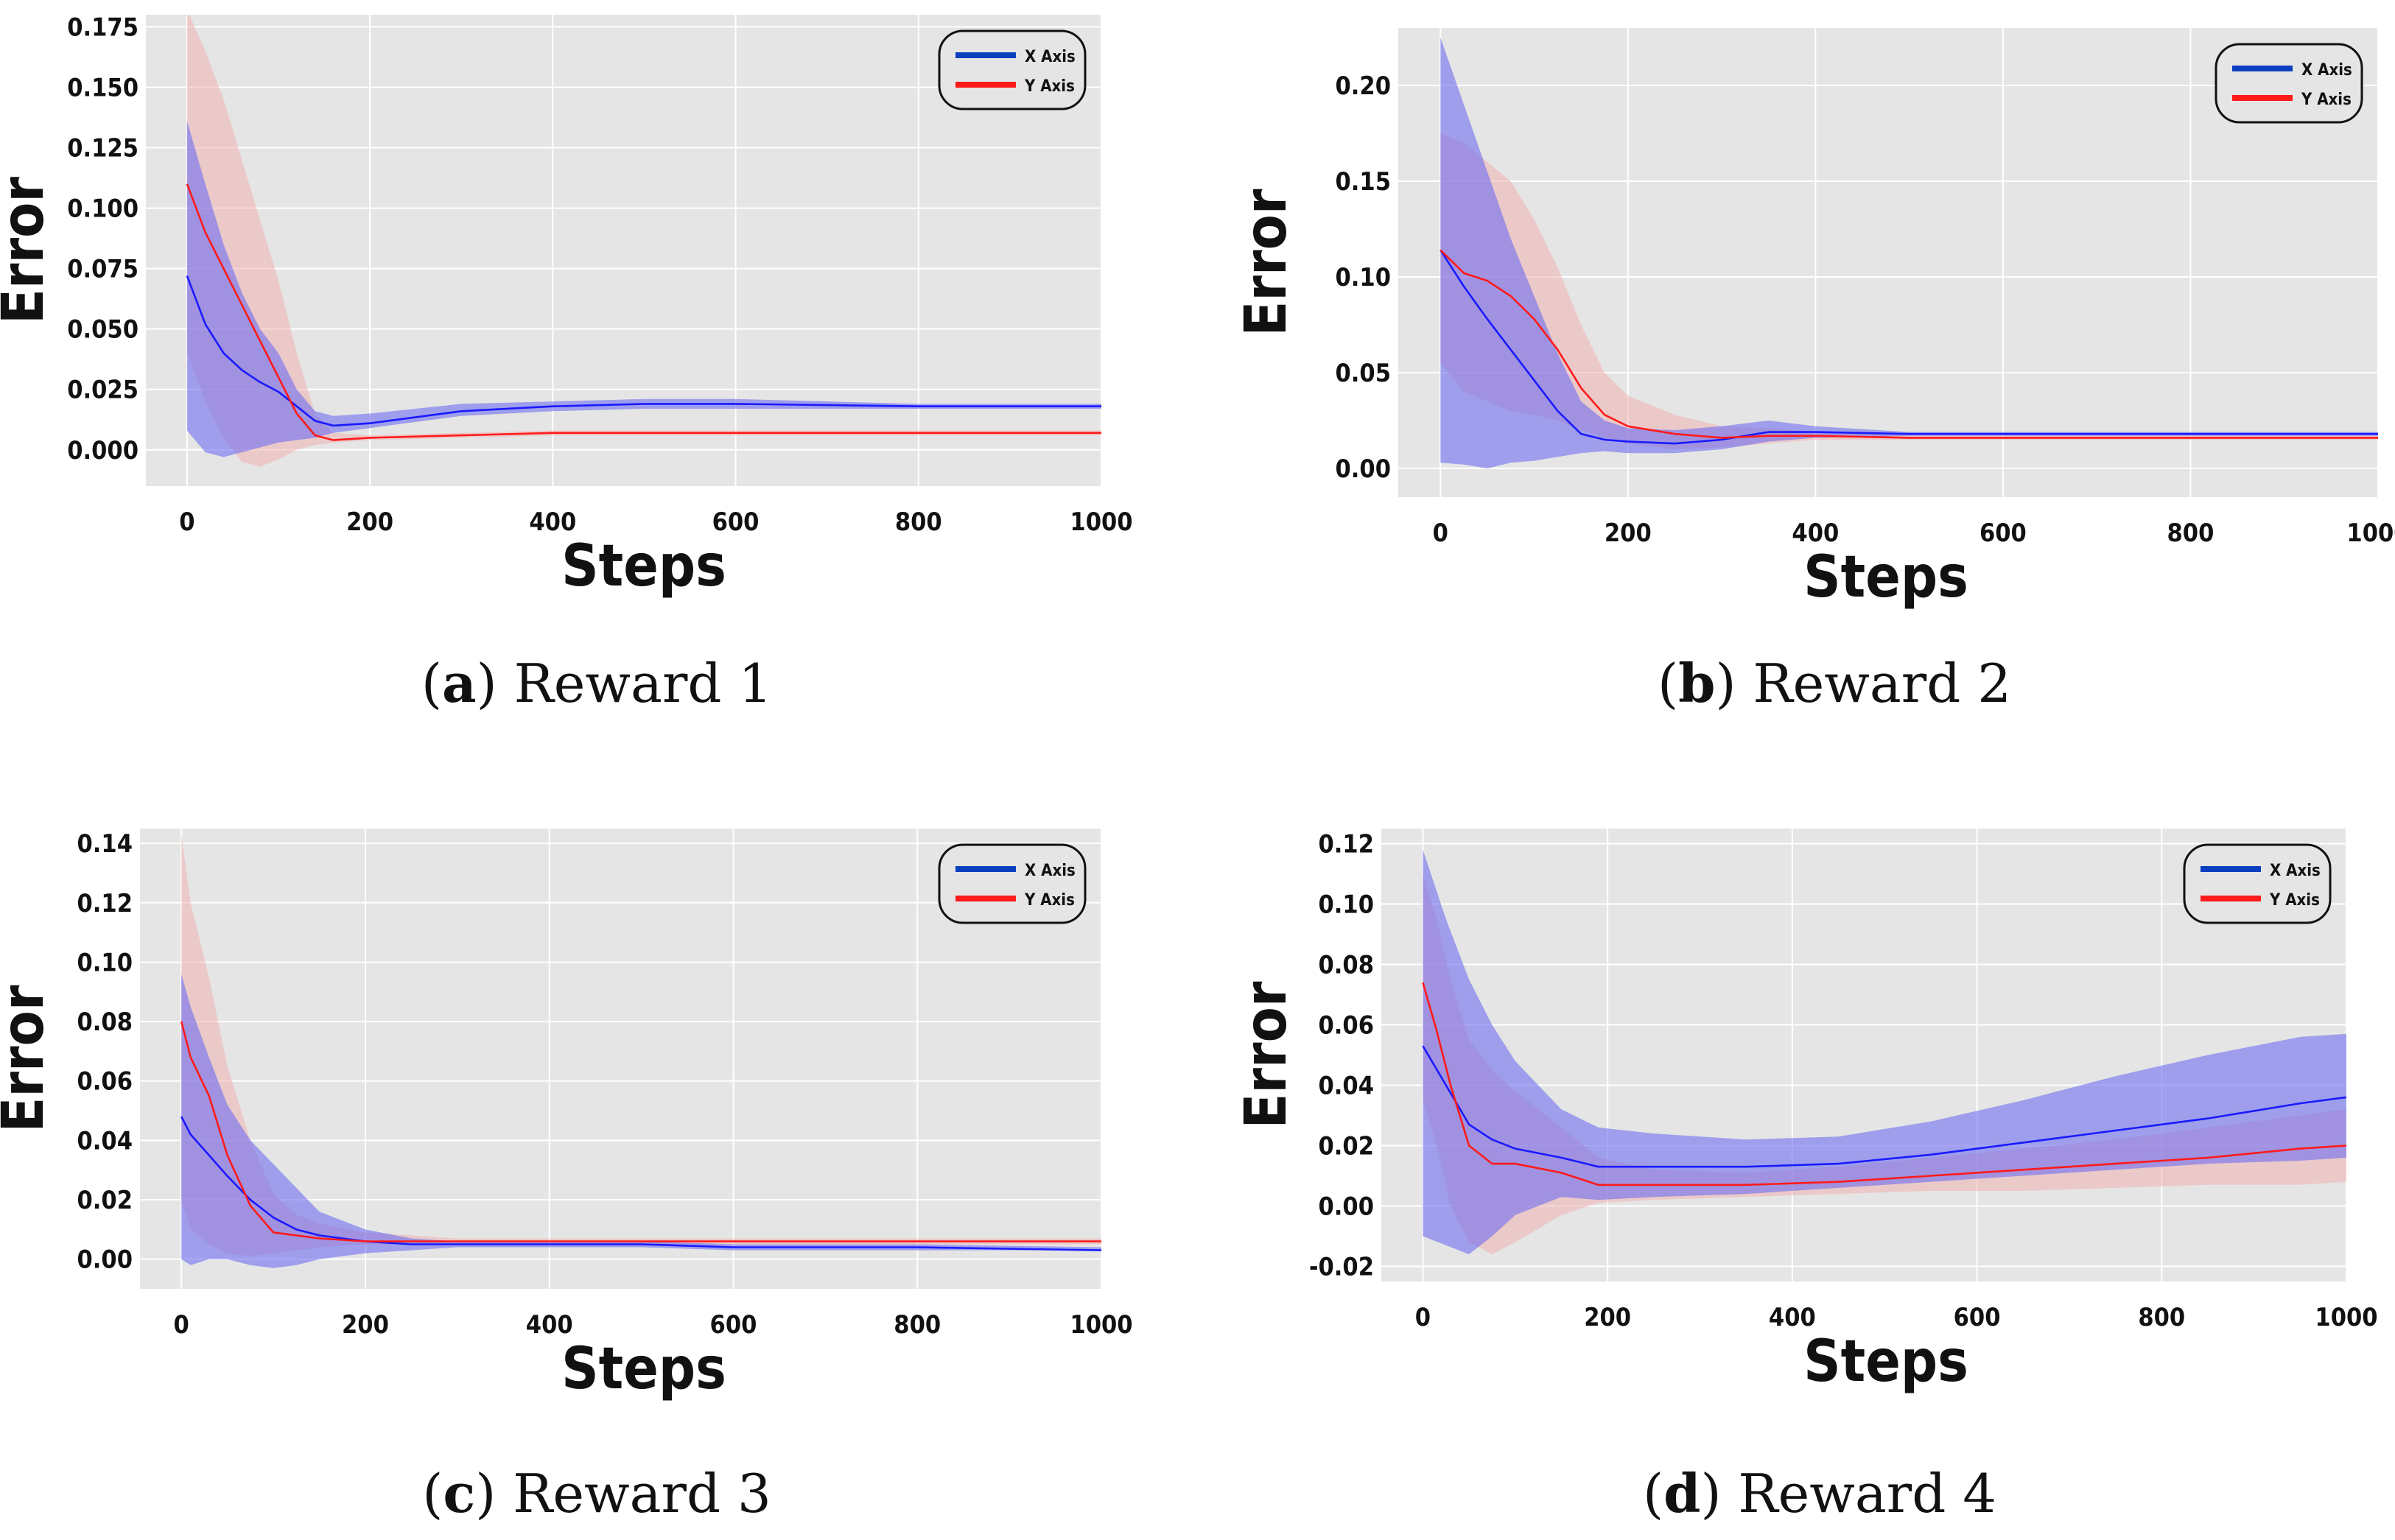 Image resolution: width=2395 pixels, height=1540 pixels. What do you see at coordinates (1363, 182) in the screenshot?
I see `y-tick-label: 0.15` at bounding box center [1363, 182].